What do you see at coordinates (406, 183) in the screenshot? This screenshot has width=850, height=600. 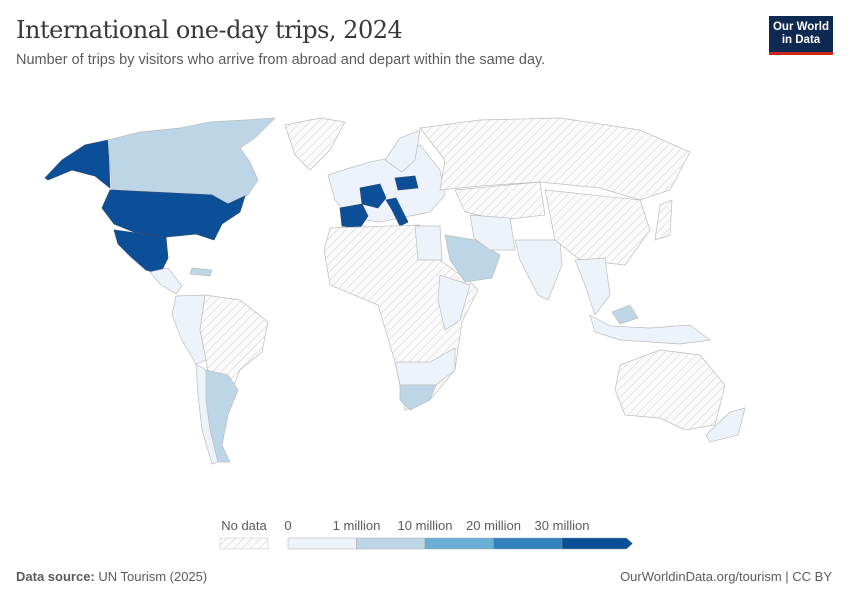 I see `region-poland: Poland` at bounding box center [406, 183].